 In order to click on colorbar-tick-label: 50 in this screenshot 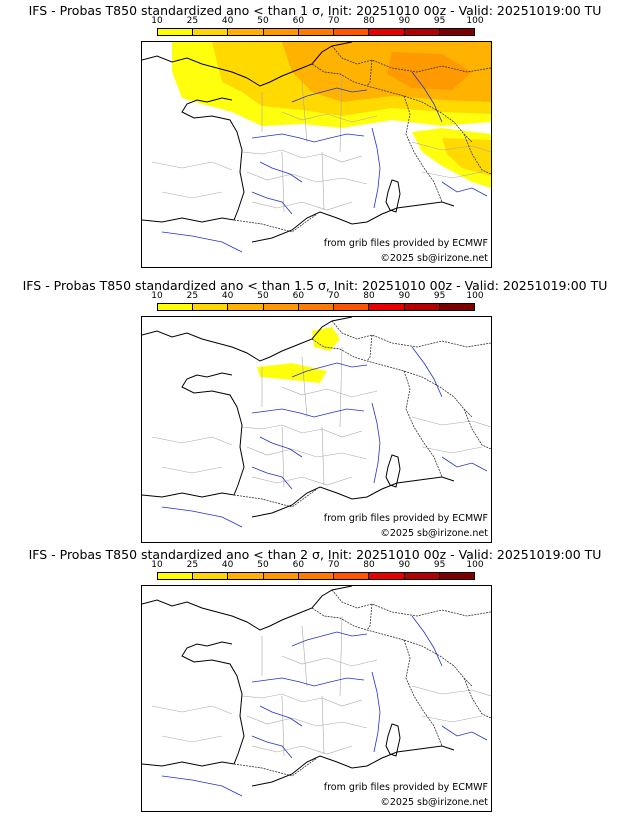, I will do `click(263, 565)`.